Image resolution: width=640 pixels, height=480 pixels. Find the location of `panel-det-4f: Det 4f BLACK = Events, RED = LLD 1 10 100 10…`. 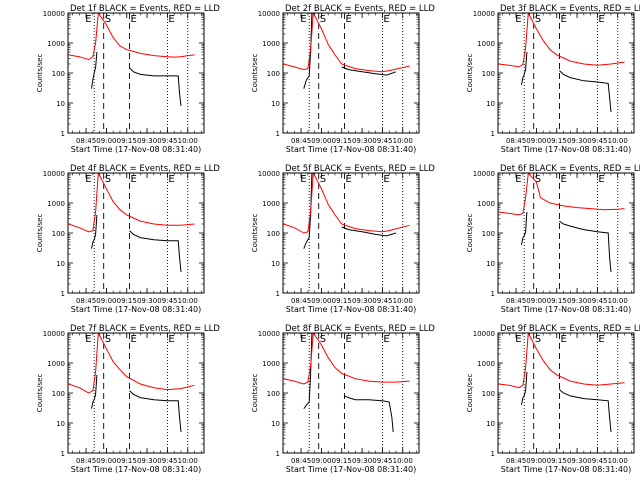

panel-det-4f: Det 4f BLACK = Events, RED = LLD 1 10 100 10… is located at coordinates (128, 239).